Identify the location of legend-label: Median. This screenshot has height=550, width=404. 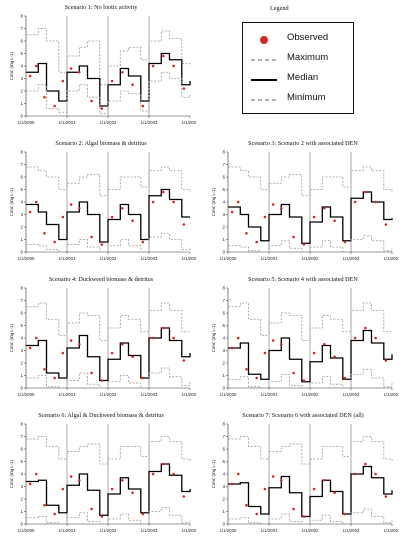
(303, 77).